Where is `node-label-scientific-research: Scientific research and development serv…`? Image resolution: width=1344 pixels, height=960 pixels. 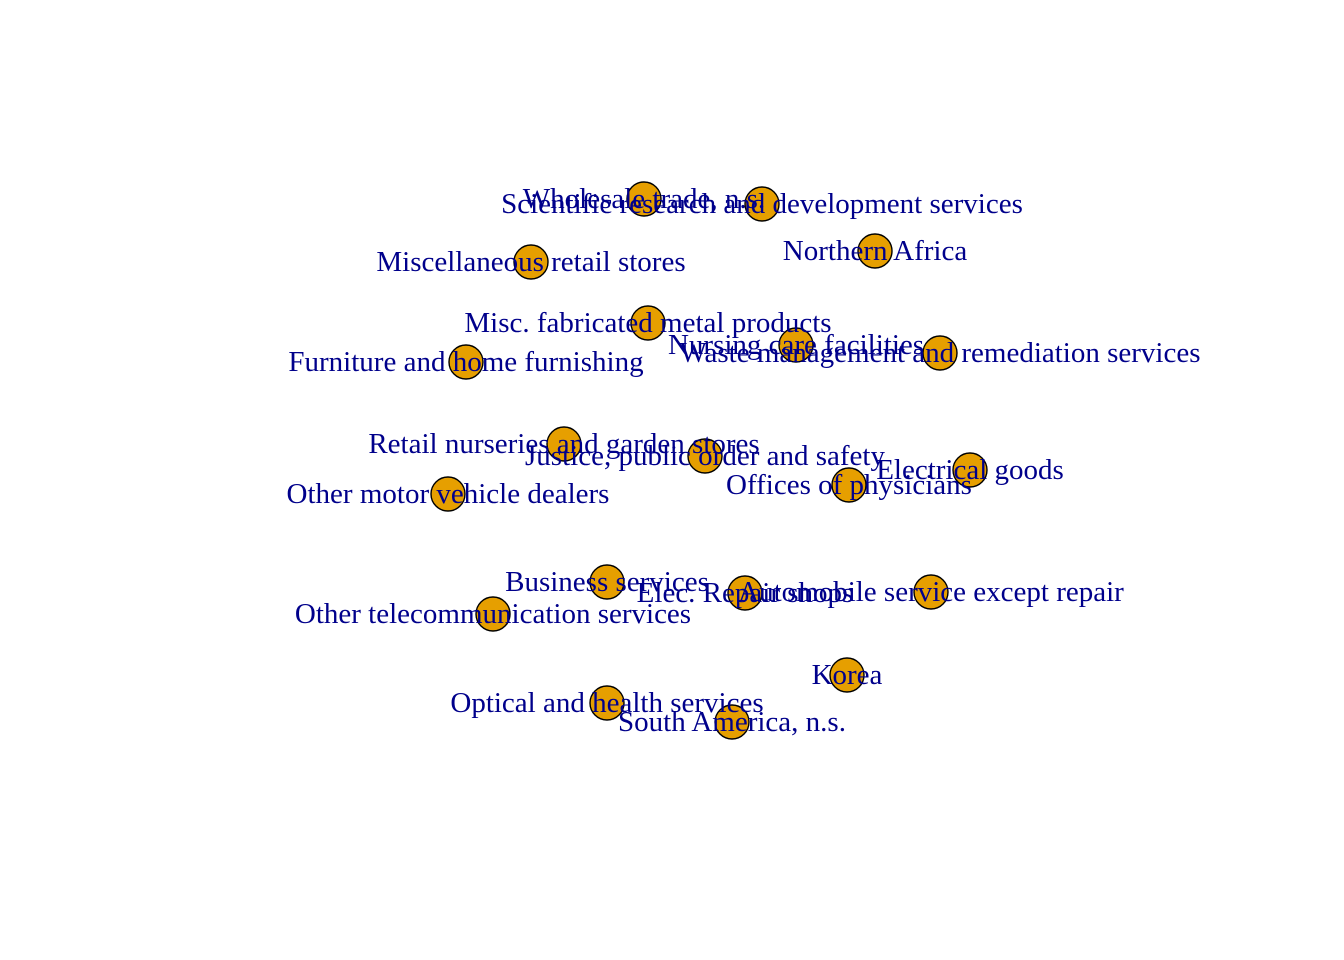 node-label-scientific-research: Scientific research and development serv… is located at coordinates (762, 204).